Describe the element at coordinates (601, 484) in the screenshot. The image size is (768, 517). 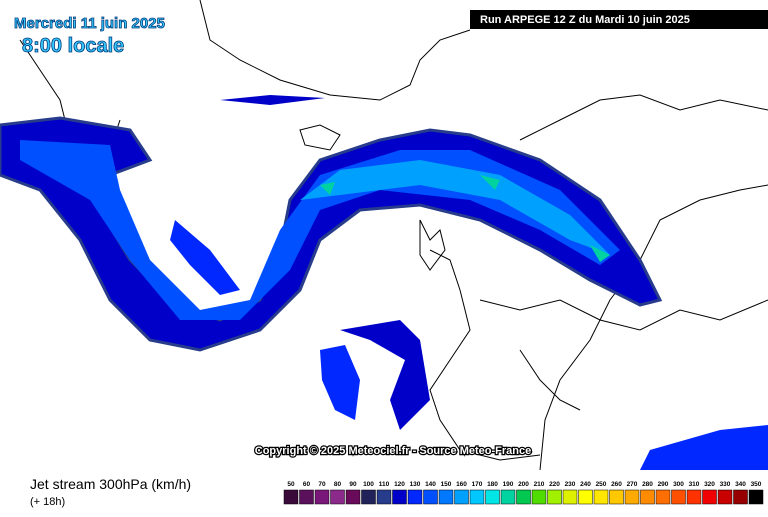
I see `colorbar-label: 250` at that location.